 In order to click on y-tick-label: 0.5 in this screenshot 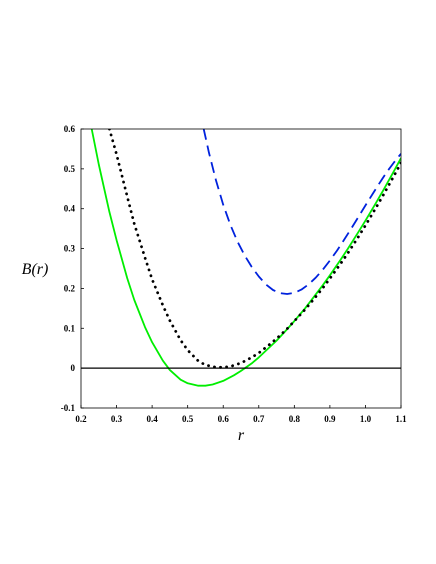, I will do `click(70, 169)`.